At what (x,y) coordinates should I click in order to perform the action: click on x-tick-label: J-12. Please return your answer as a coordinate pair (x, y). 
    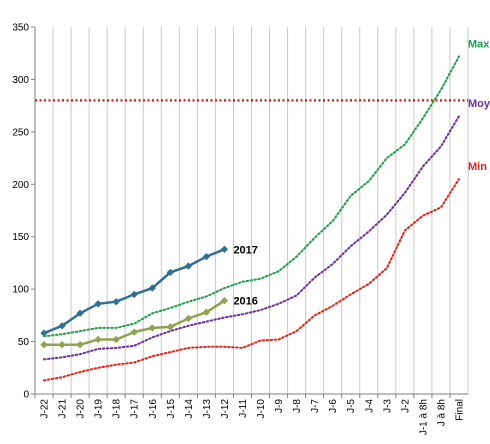
    Looking at the image, I should click on (225, 409).